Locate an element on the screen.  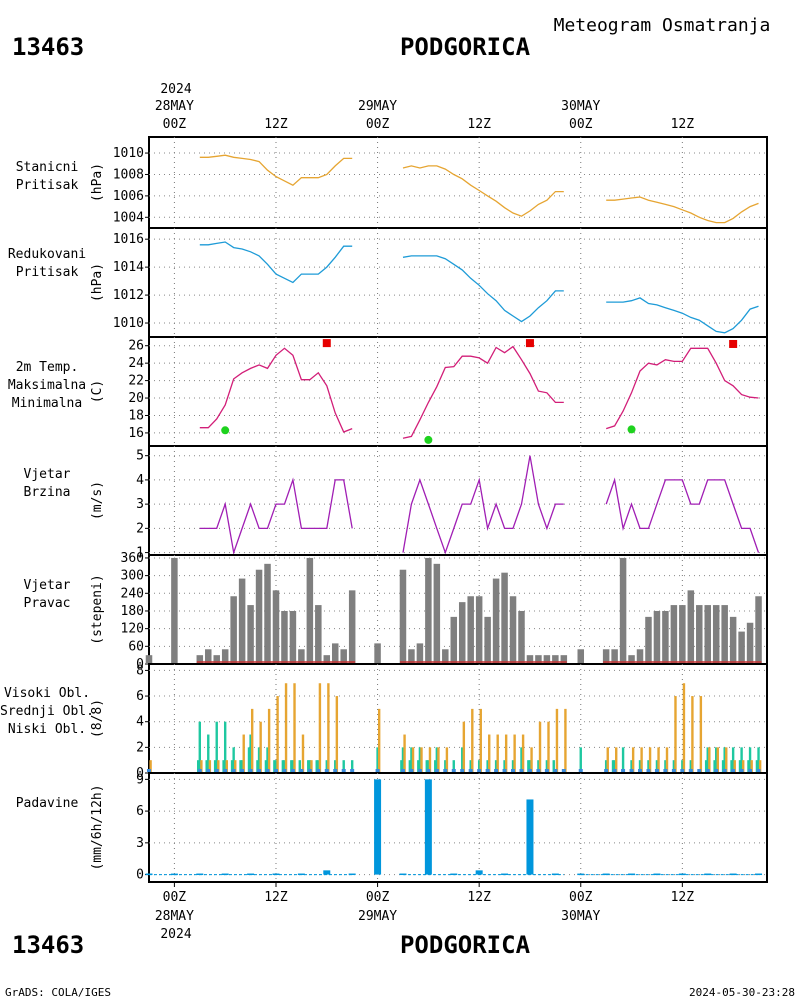
series-line is located at coordinates (682, 210).